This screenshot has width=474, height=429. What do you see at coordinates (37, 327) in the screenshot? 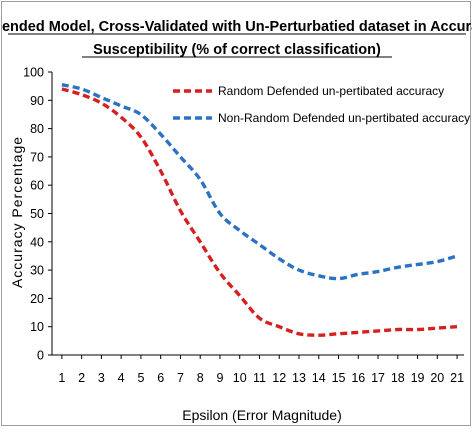
I see `y-tick-label: 10` at bounding box center [37, 327].